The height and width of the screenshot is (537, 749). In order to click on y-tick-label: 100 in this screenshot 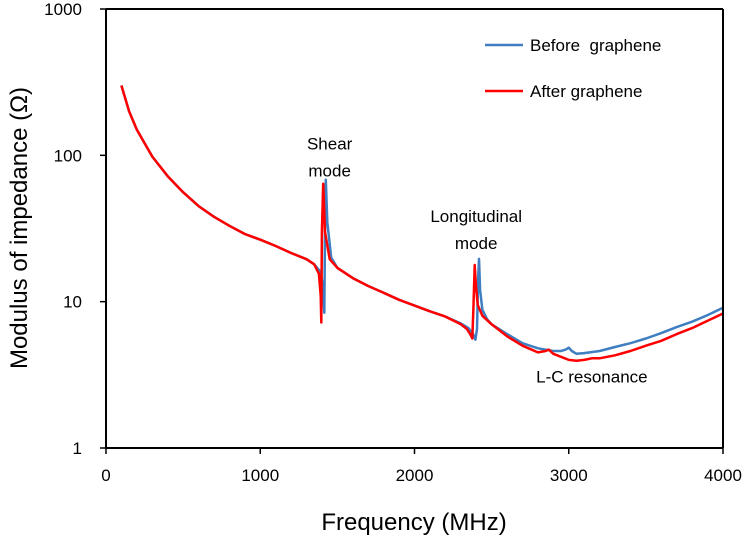, I will do `click(68, 155)`.